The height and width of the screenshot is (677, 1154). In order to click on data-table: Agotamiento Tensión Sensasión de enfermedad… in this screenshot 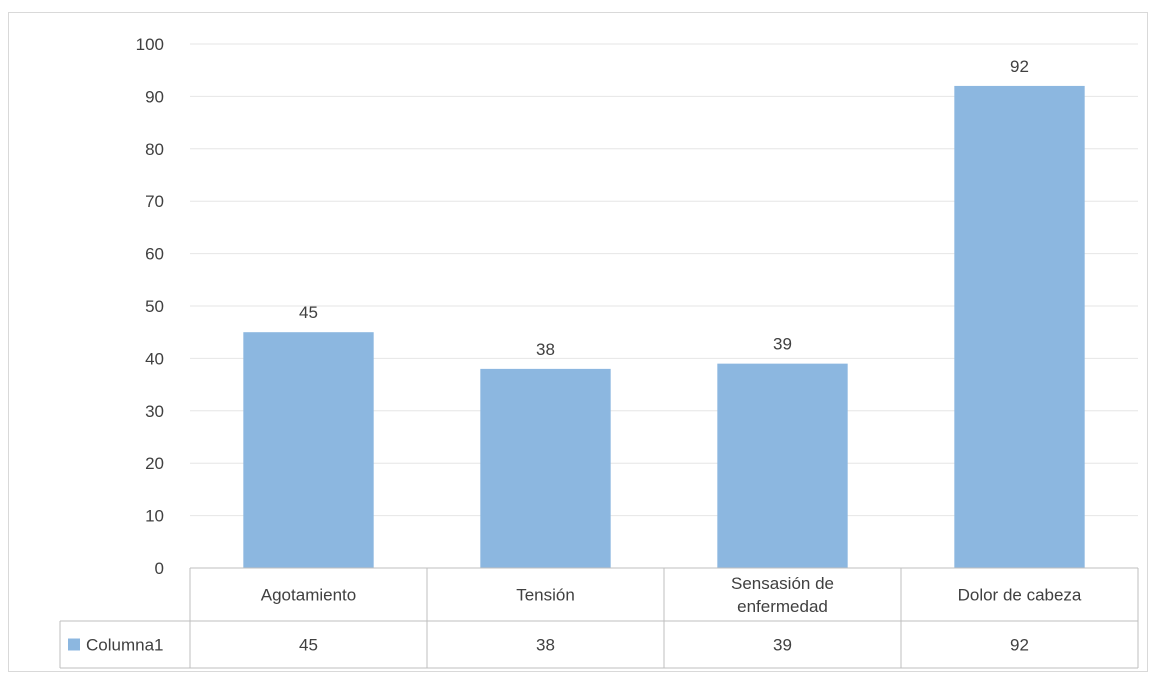, I will do `click(599, 618)`.